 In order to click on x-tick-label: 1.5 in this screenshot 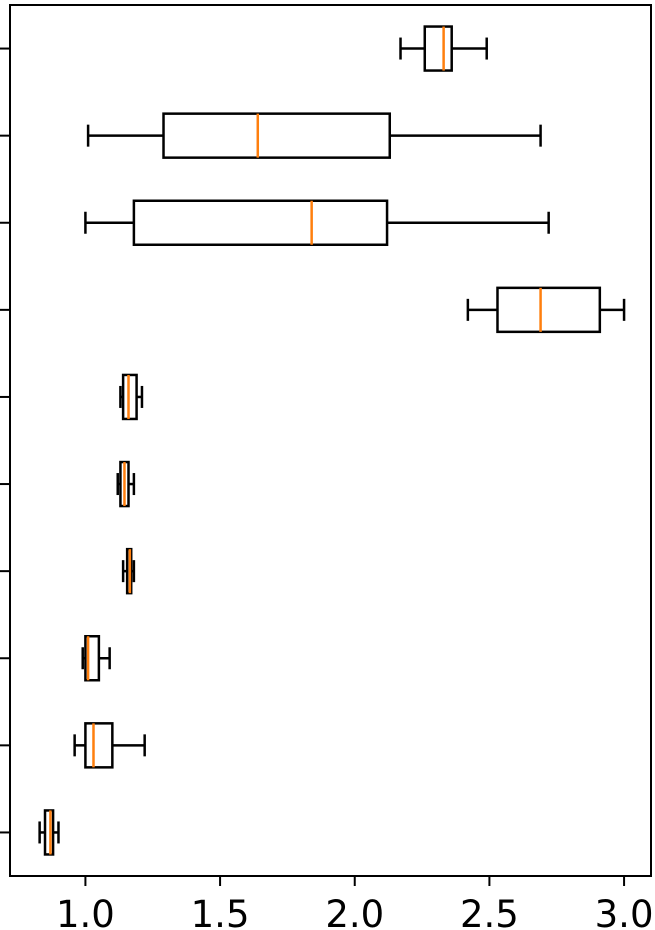, I will do `click(220, 911)`.